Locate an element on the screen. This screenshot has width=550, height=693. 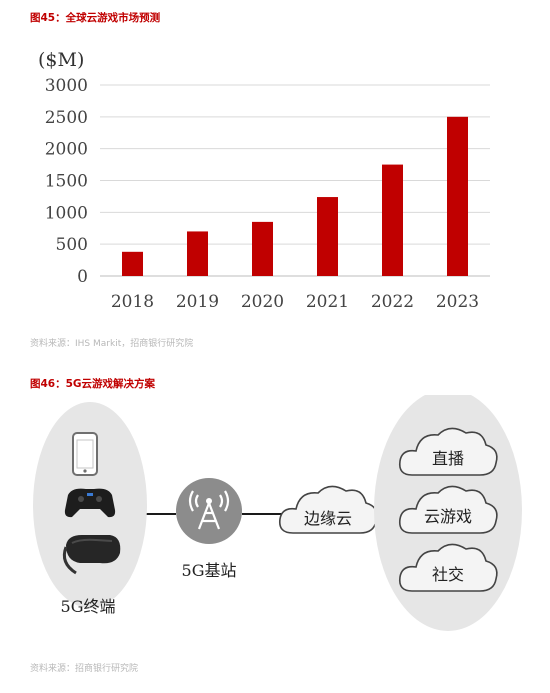
y-tick-label: 1500 is located at coordinates (66, 182).